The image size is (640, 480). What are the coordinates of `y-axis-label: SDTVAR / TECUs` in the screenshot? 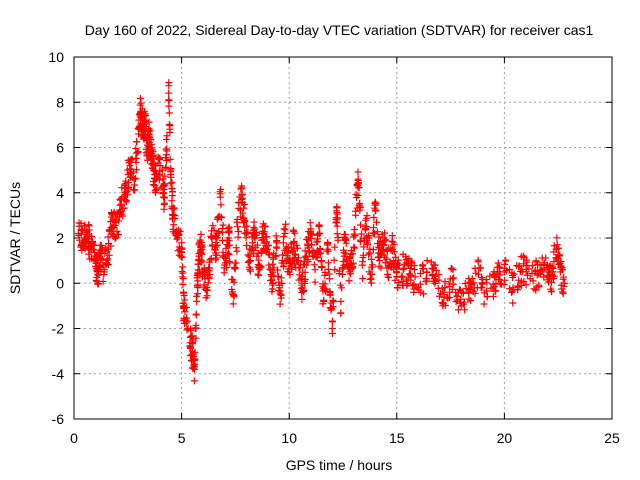 It's located at (15, 238).